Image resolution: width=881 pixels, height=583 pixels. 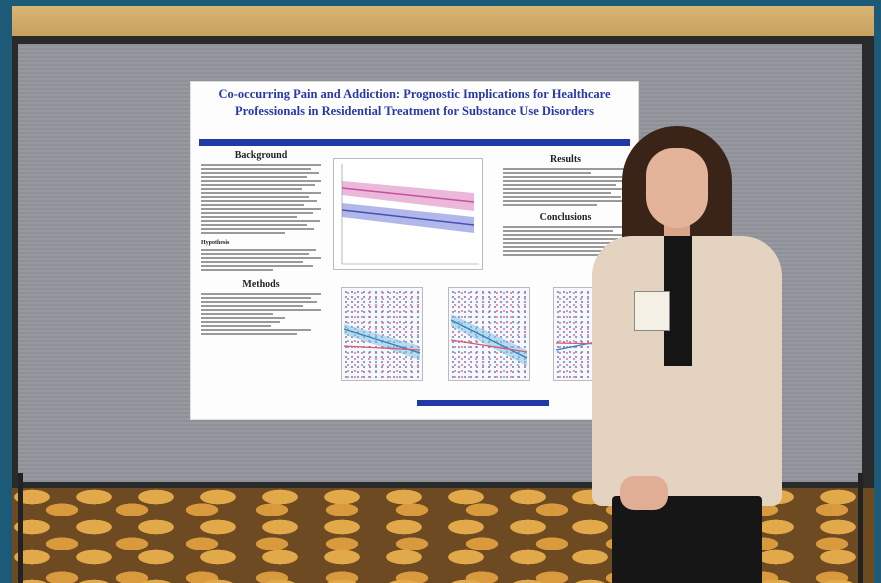 I want to click on scatter-2-blue-band, so click(x=489, y=340).